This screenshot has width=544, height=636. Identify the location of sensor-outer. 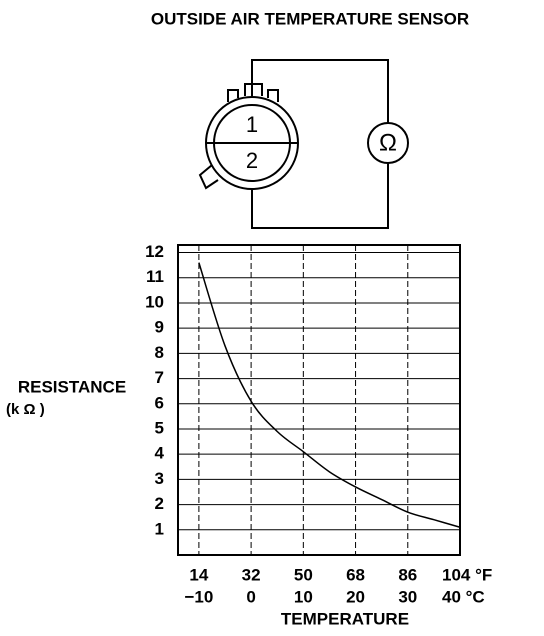
(252, 143).